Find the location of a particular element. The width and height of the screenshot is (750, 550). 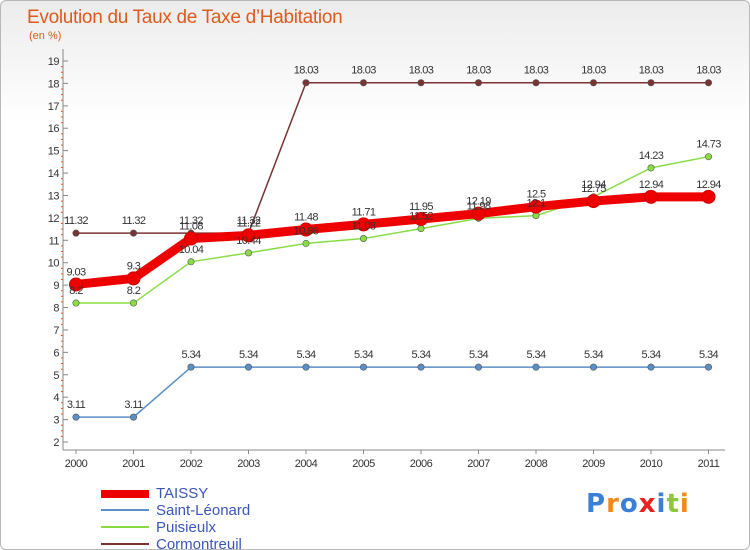

y-tick-label: 9 is located at coordinates (56, 286).